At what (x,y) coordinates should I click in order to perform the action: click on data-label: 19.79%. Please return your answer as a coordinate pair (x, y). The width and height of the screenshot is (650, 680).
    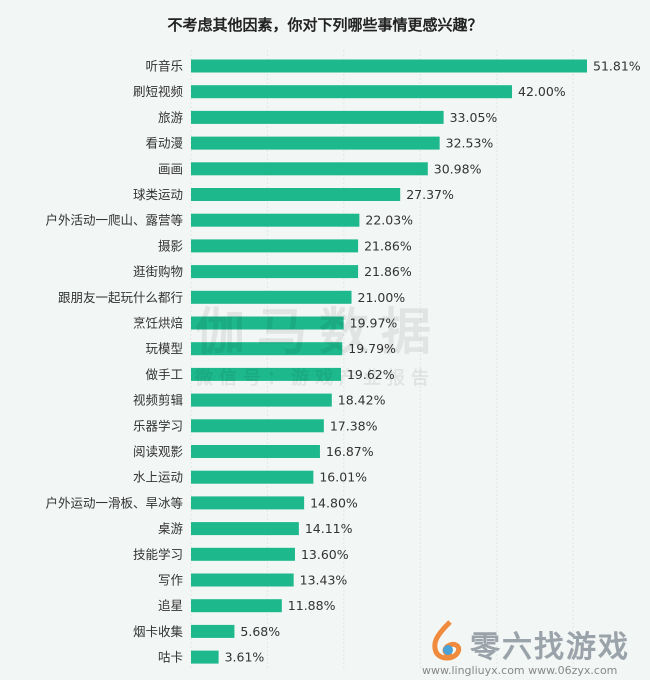
    Looking at the image, I should click on (372, 348).